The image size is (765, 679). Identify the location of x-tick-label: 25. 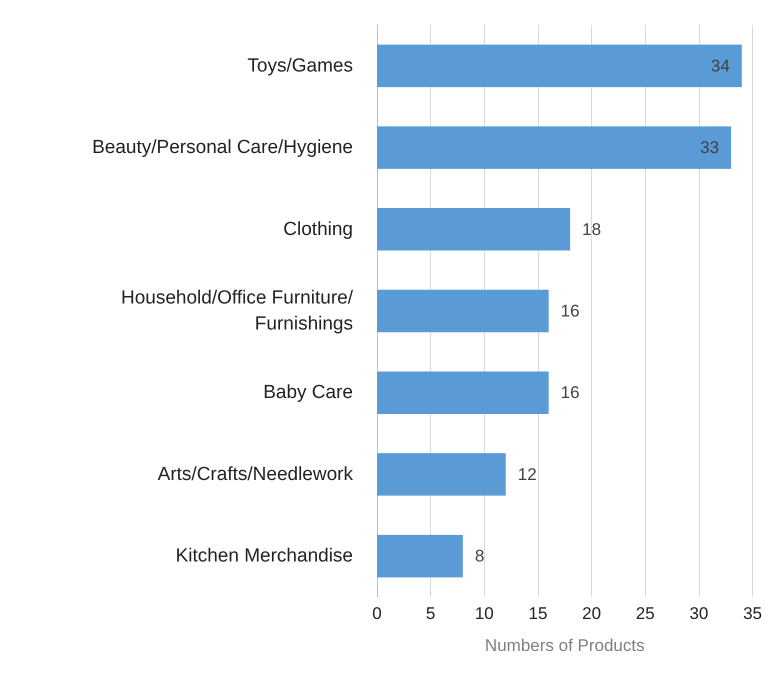
(645, 613).